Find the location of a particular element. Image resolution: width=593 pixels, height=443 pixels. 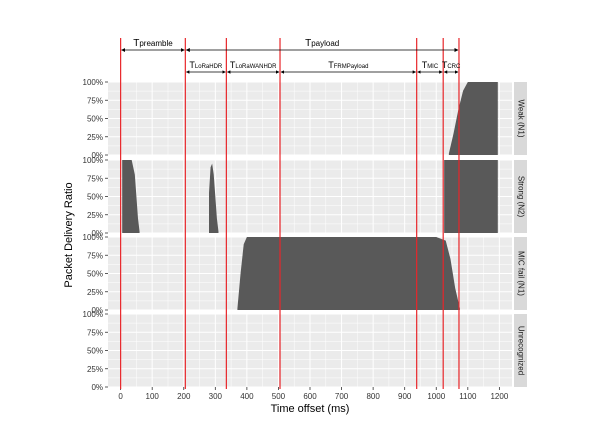

x-axis: 0 100 200 300 400 500 600 700 800 900 1000 1100 1200 is located at coordinates (313, 394).